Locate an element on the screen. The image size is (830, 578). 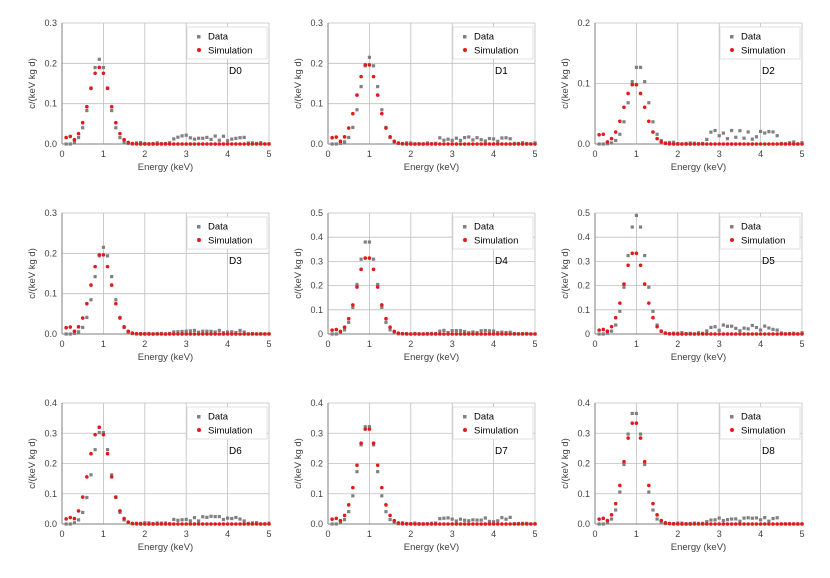
legend-data-marker is located at coordinates (465, 227).